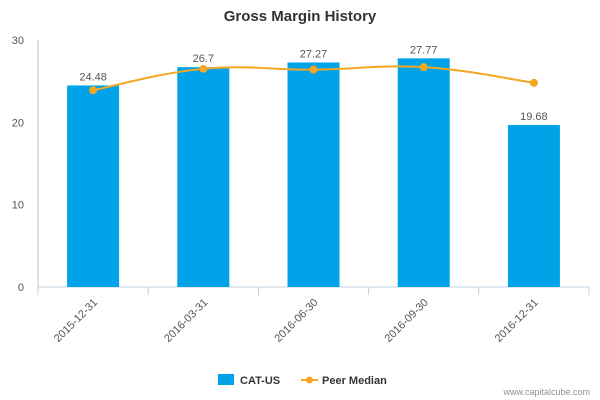 The height and width of the screenshot is (400, 600). What do you see at coordinates (424, 50) in the screenshot?
I see `bar-data-label: 27.77` at bounding box center [424, 50].